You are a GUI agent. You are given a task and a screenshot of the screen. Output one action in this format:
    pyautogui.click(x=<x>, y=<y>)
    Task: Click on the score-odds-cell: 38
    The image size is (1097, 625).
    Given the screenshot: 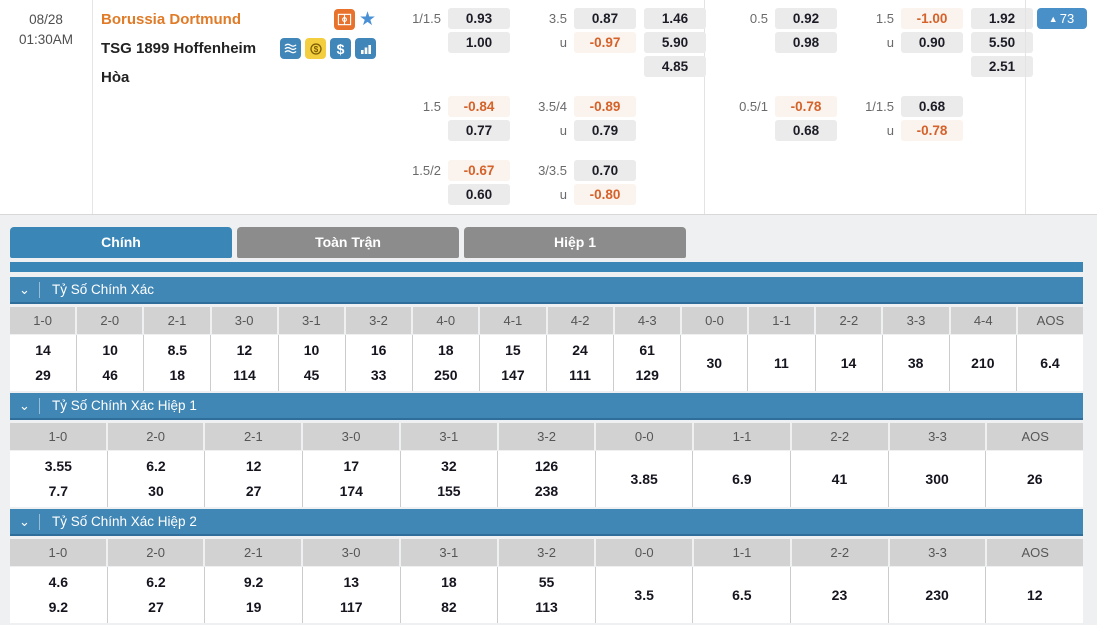 What is the action you would take?
    pyautogui.click(x=916, y=363)
    